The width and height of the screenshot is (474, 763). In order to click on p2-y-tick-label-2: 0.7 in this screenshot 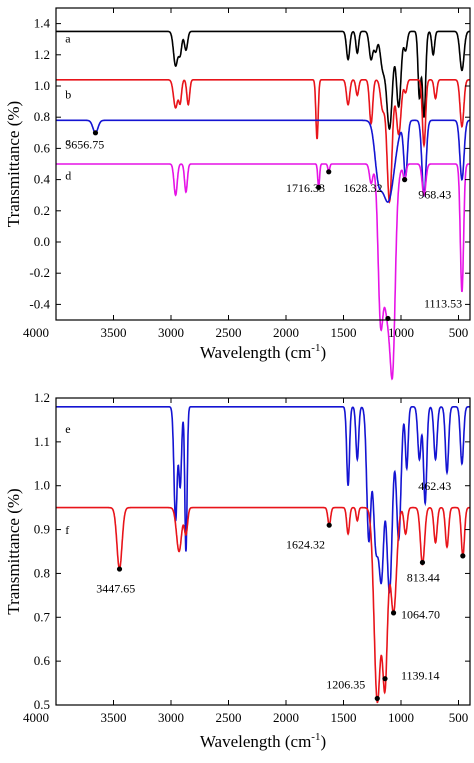, I will do `click(42, 616)`.